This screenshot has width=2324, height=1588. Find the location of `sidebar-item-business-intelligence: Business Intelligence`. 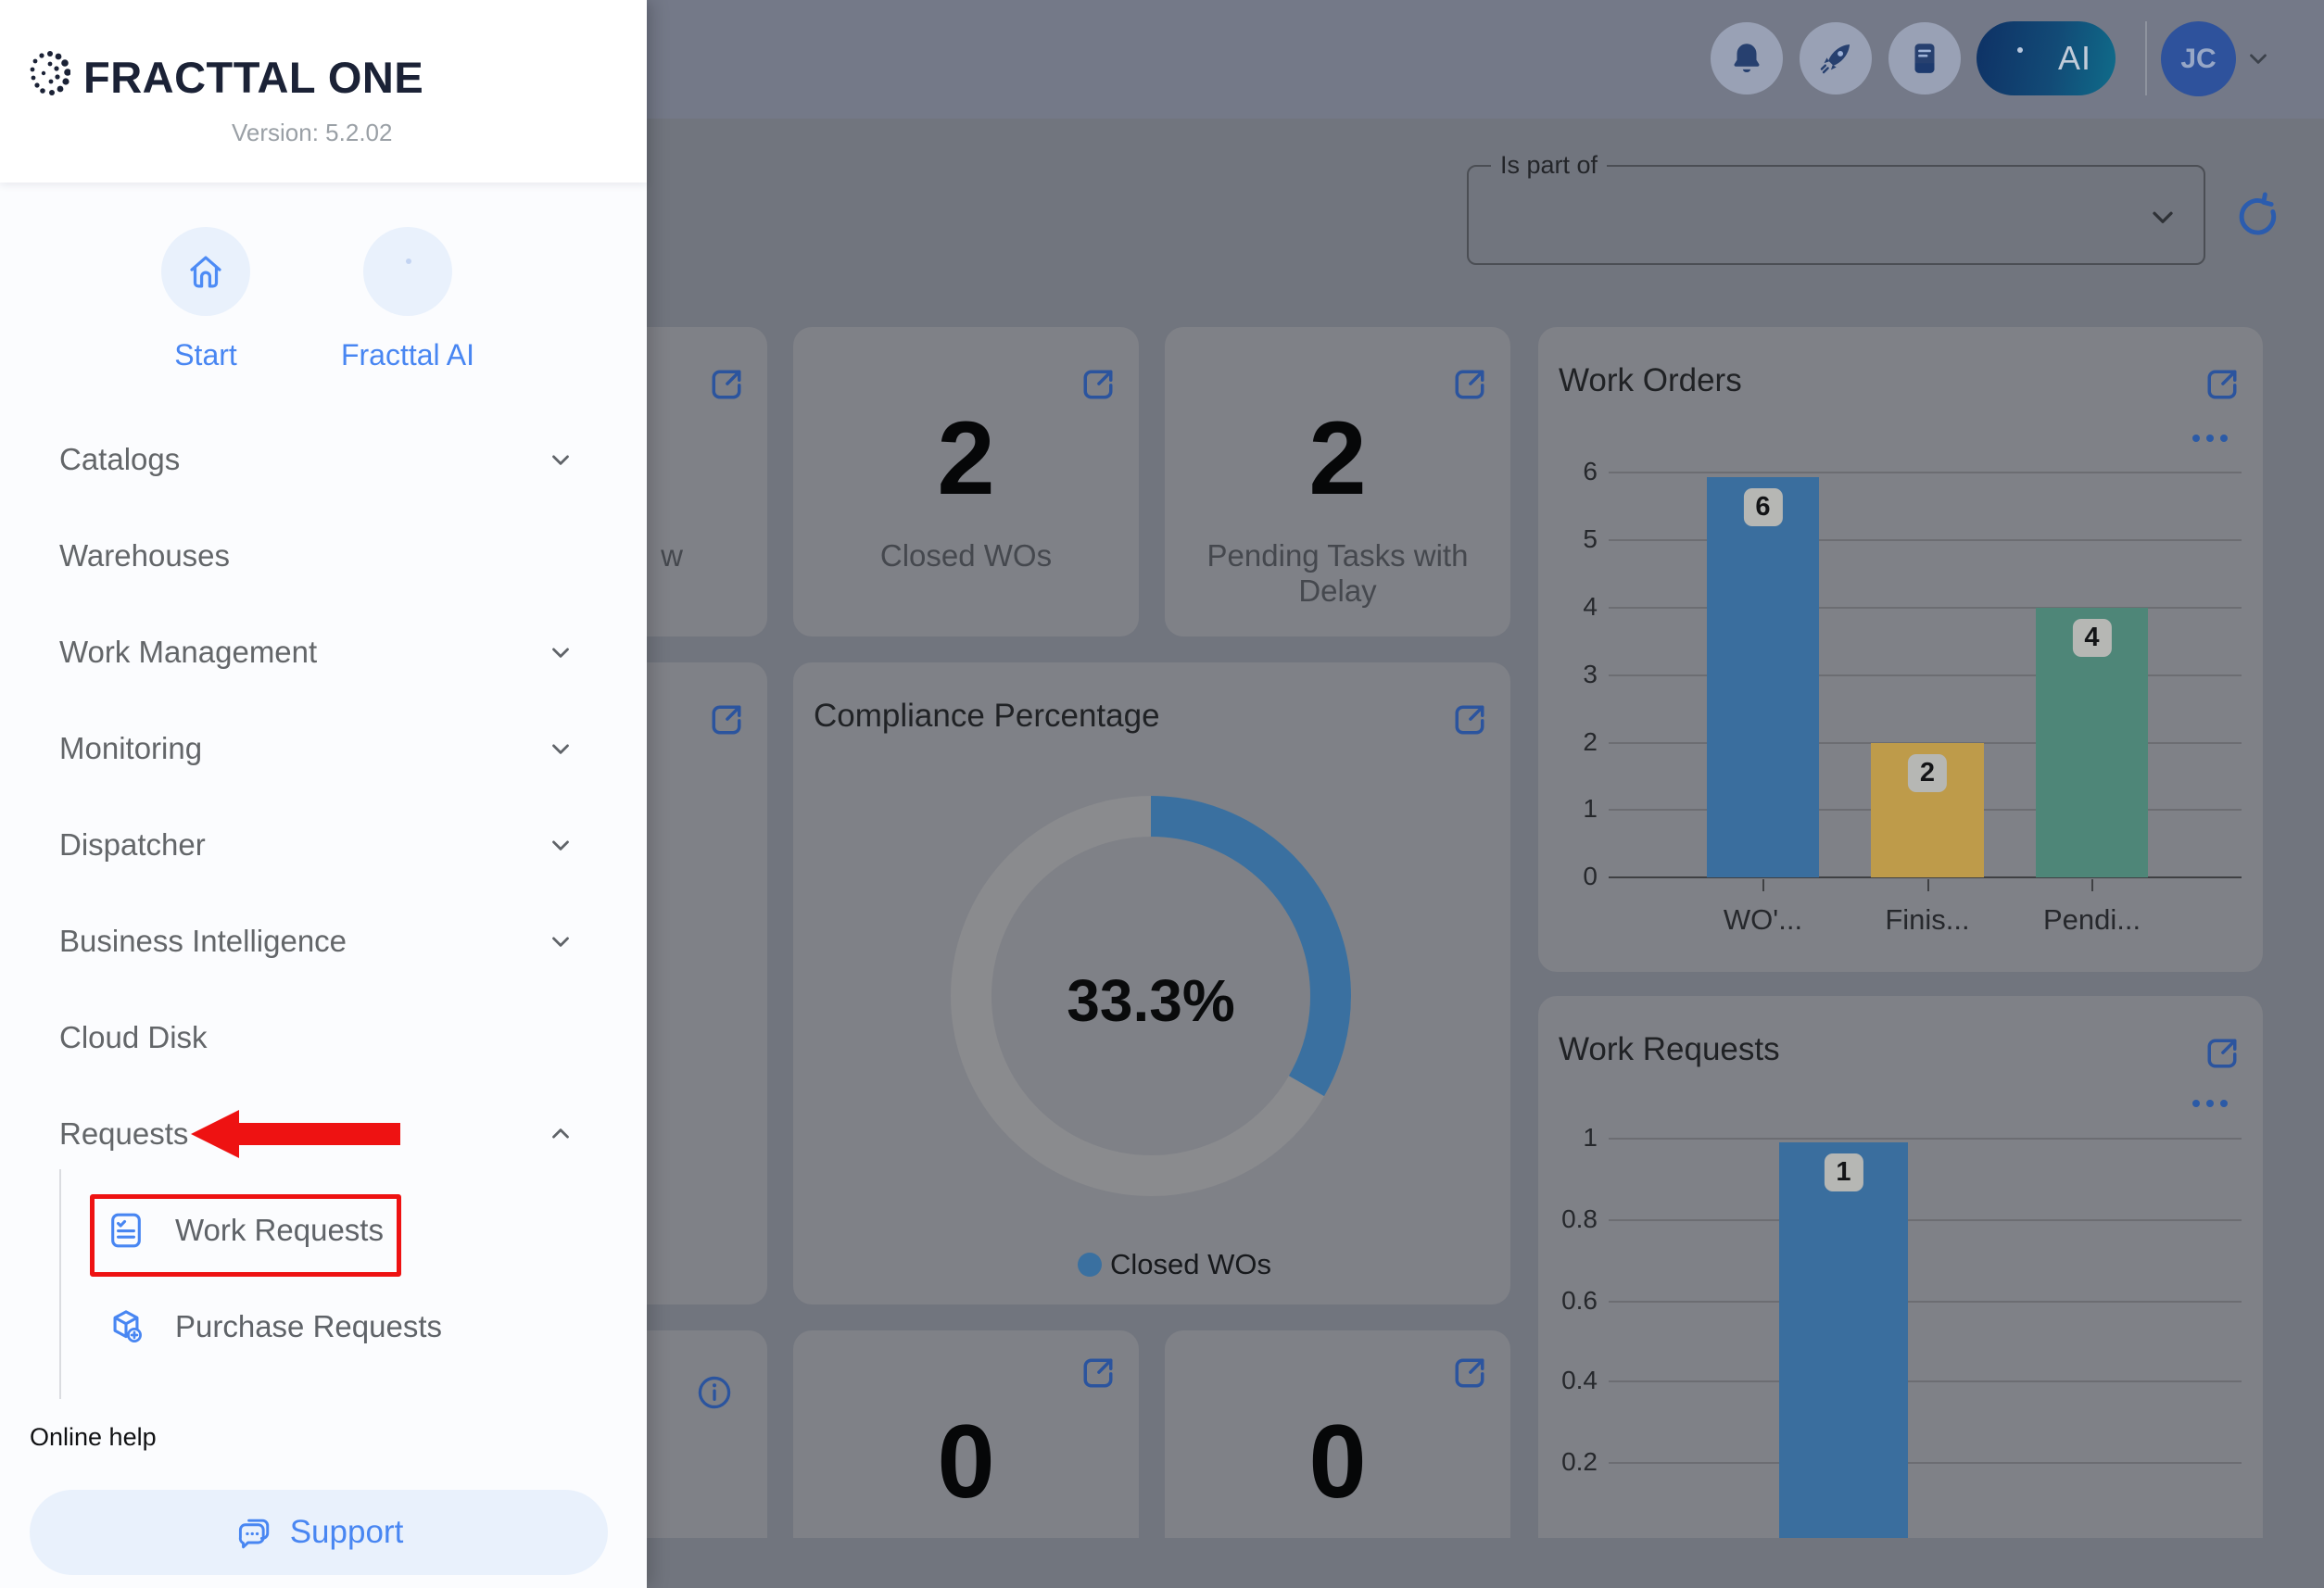

sidebar-item-business-intelligence: Business Intelligence is located at coordinates (323, 941).